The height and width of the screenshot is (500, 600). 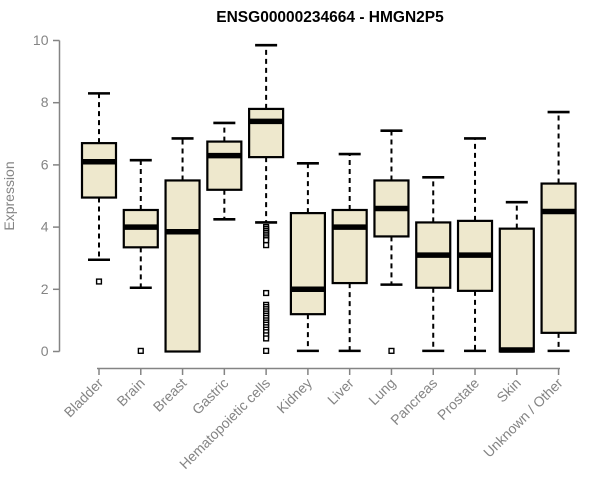 What do you see at coordinates (45, 102) in the screenshot?
I see `y-tick-label: 8` at bounding box center [45, 102].